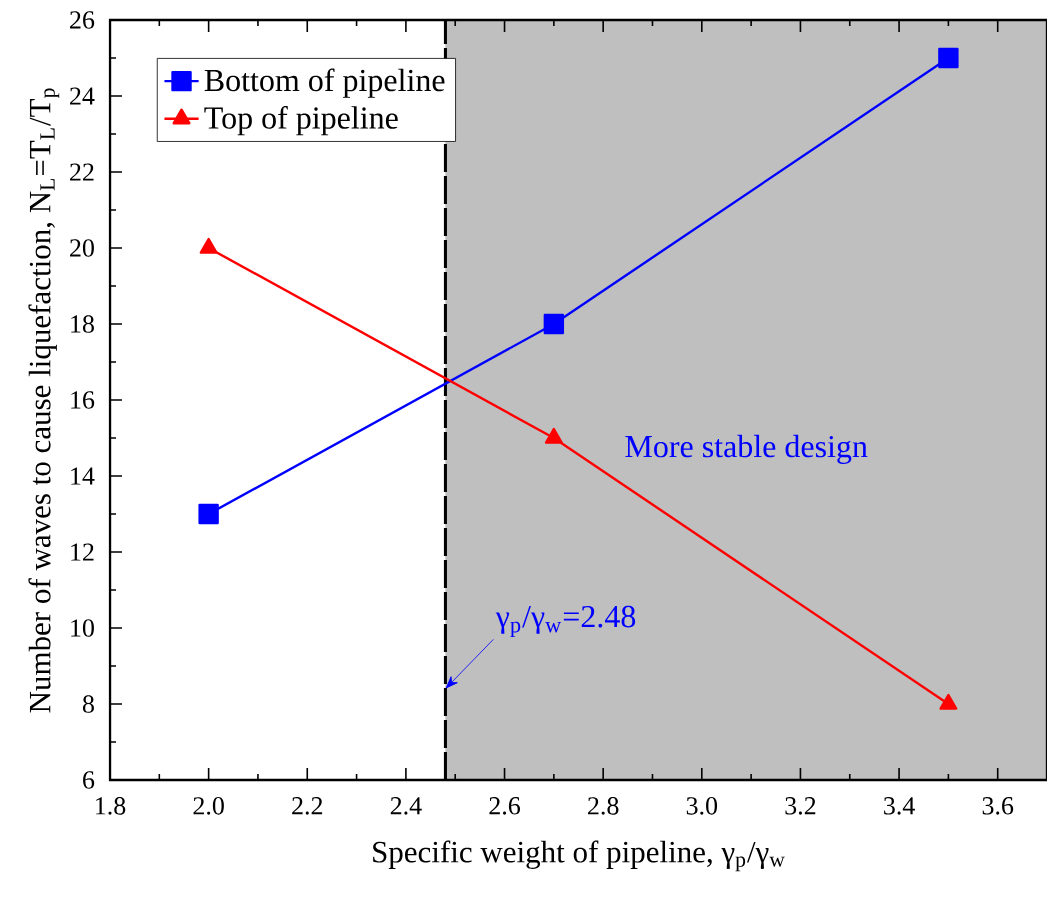  Describe the element at coordinates (998, 806) in the screenshot. I see `x-tick-label: 3.6` at that location.